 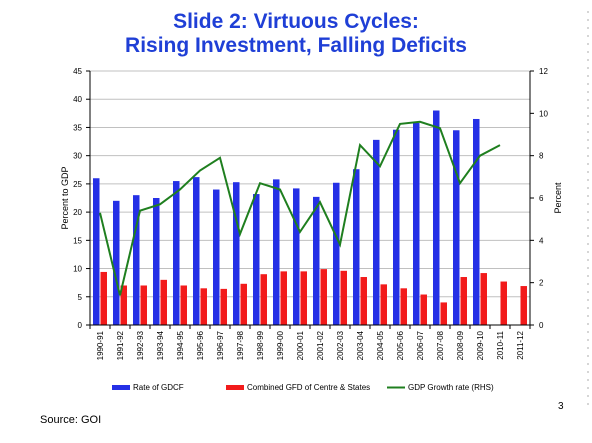 What do you see at coordinates (380, 345) in the screenshot?
I see `category-label: 2004-05` at bounding box center [380, 345].